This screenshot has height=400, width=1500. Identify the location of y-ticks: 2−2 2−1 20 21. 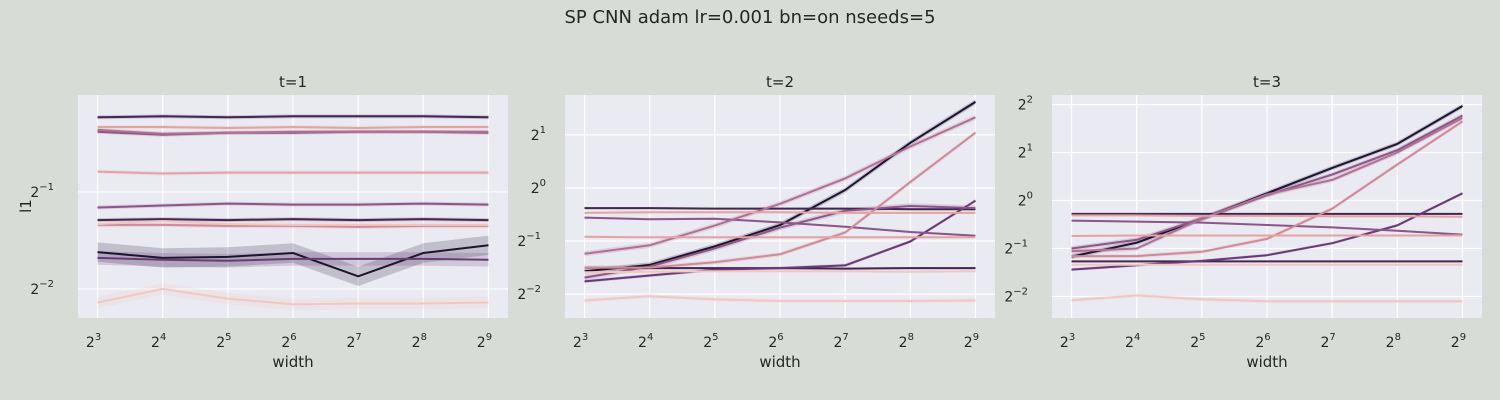
(531, 214).